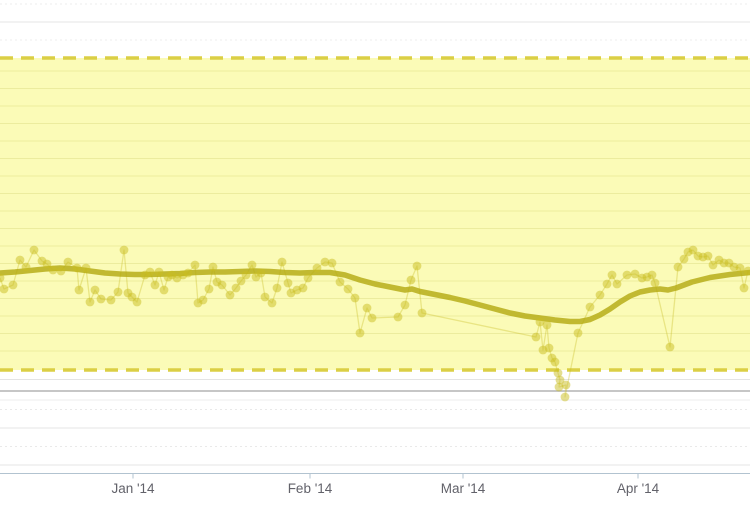 This screenshot has width=750, height=521. I want to click on x-axis-label: Mar '14, so click(463, 488).